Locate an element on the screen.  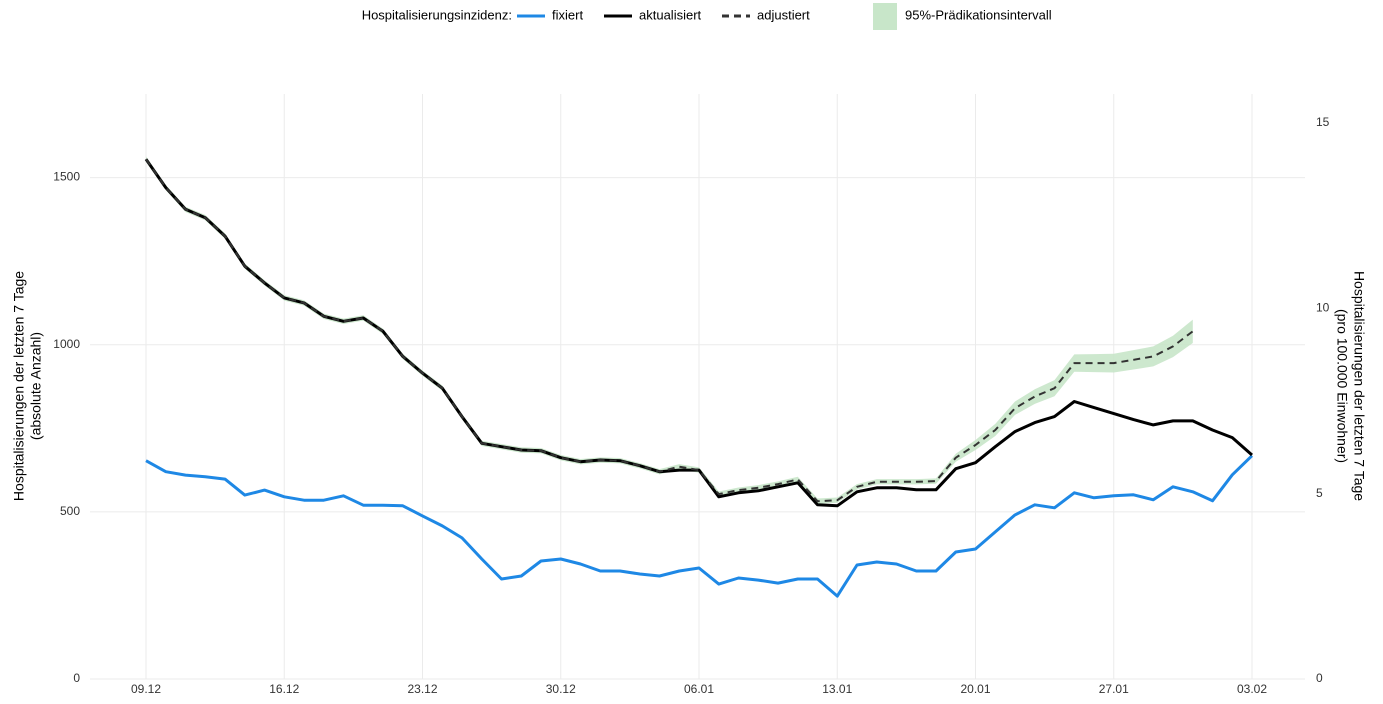
y-tick-label: 0 is located at coordinates (76, 678).